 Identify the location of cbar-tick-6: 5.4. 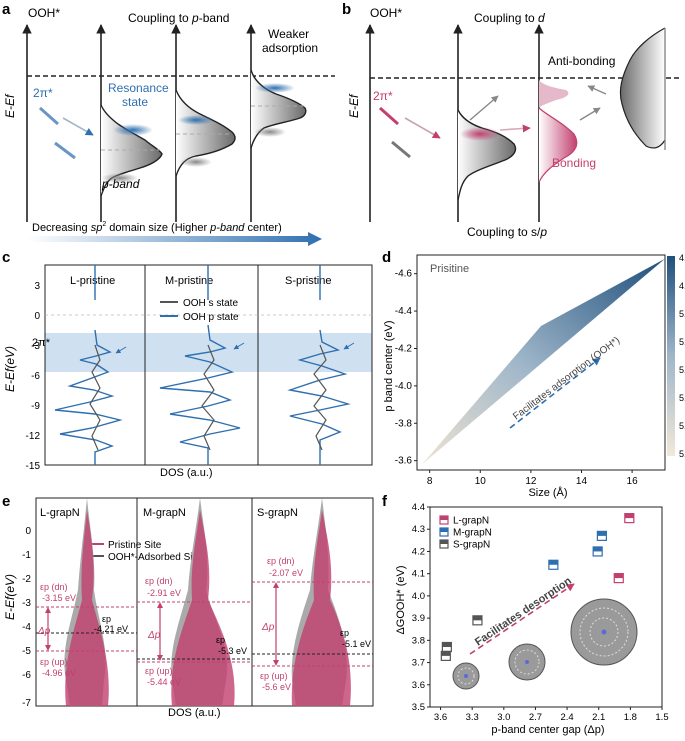
(682, 426).